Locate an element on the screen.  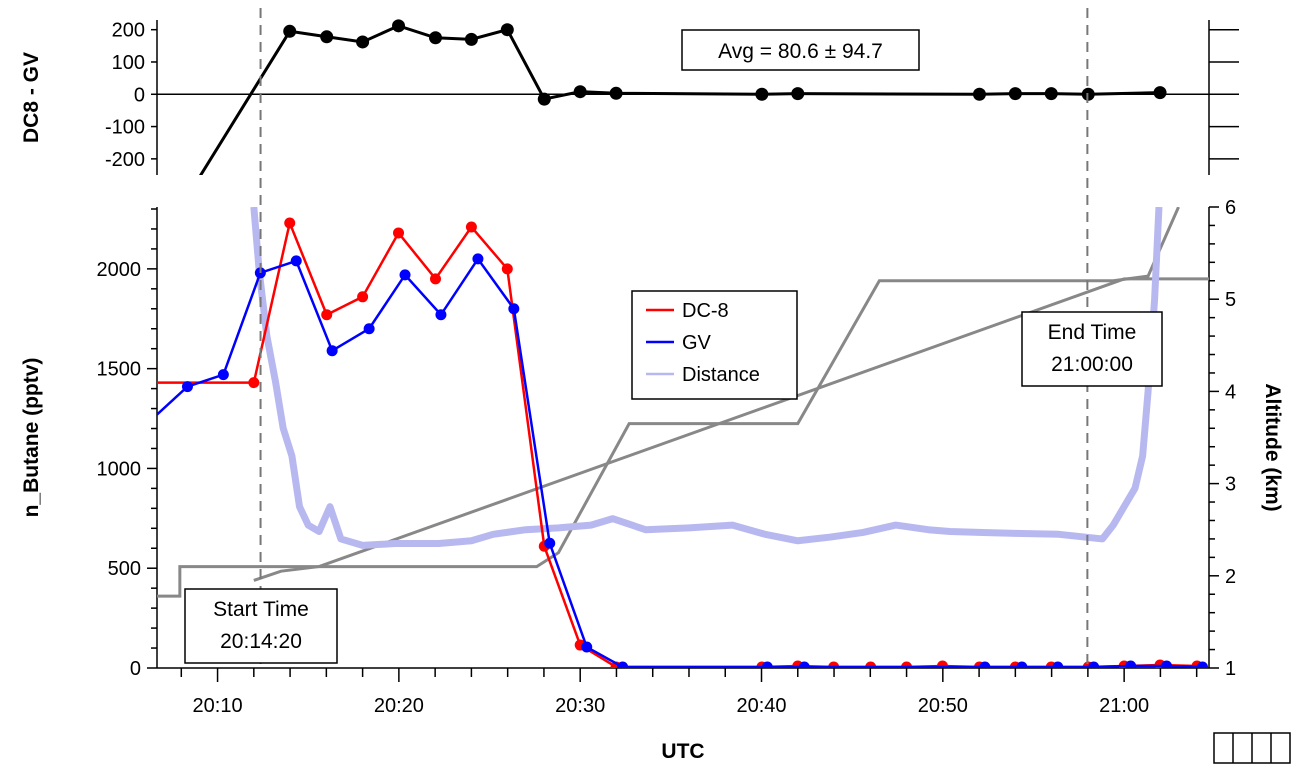
right-y-tick-label: 6 is located at coordinates (1230, 208).